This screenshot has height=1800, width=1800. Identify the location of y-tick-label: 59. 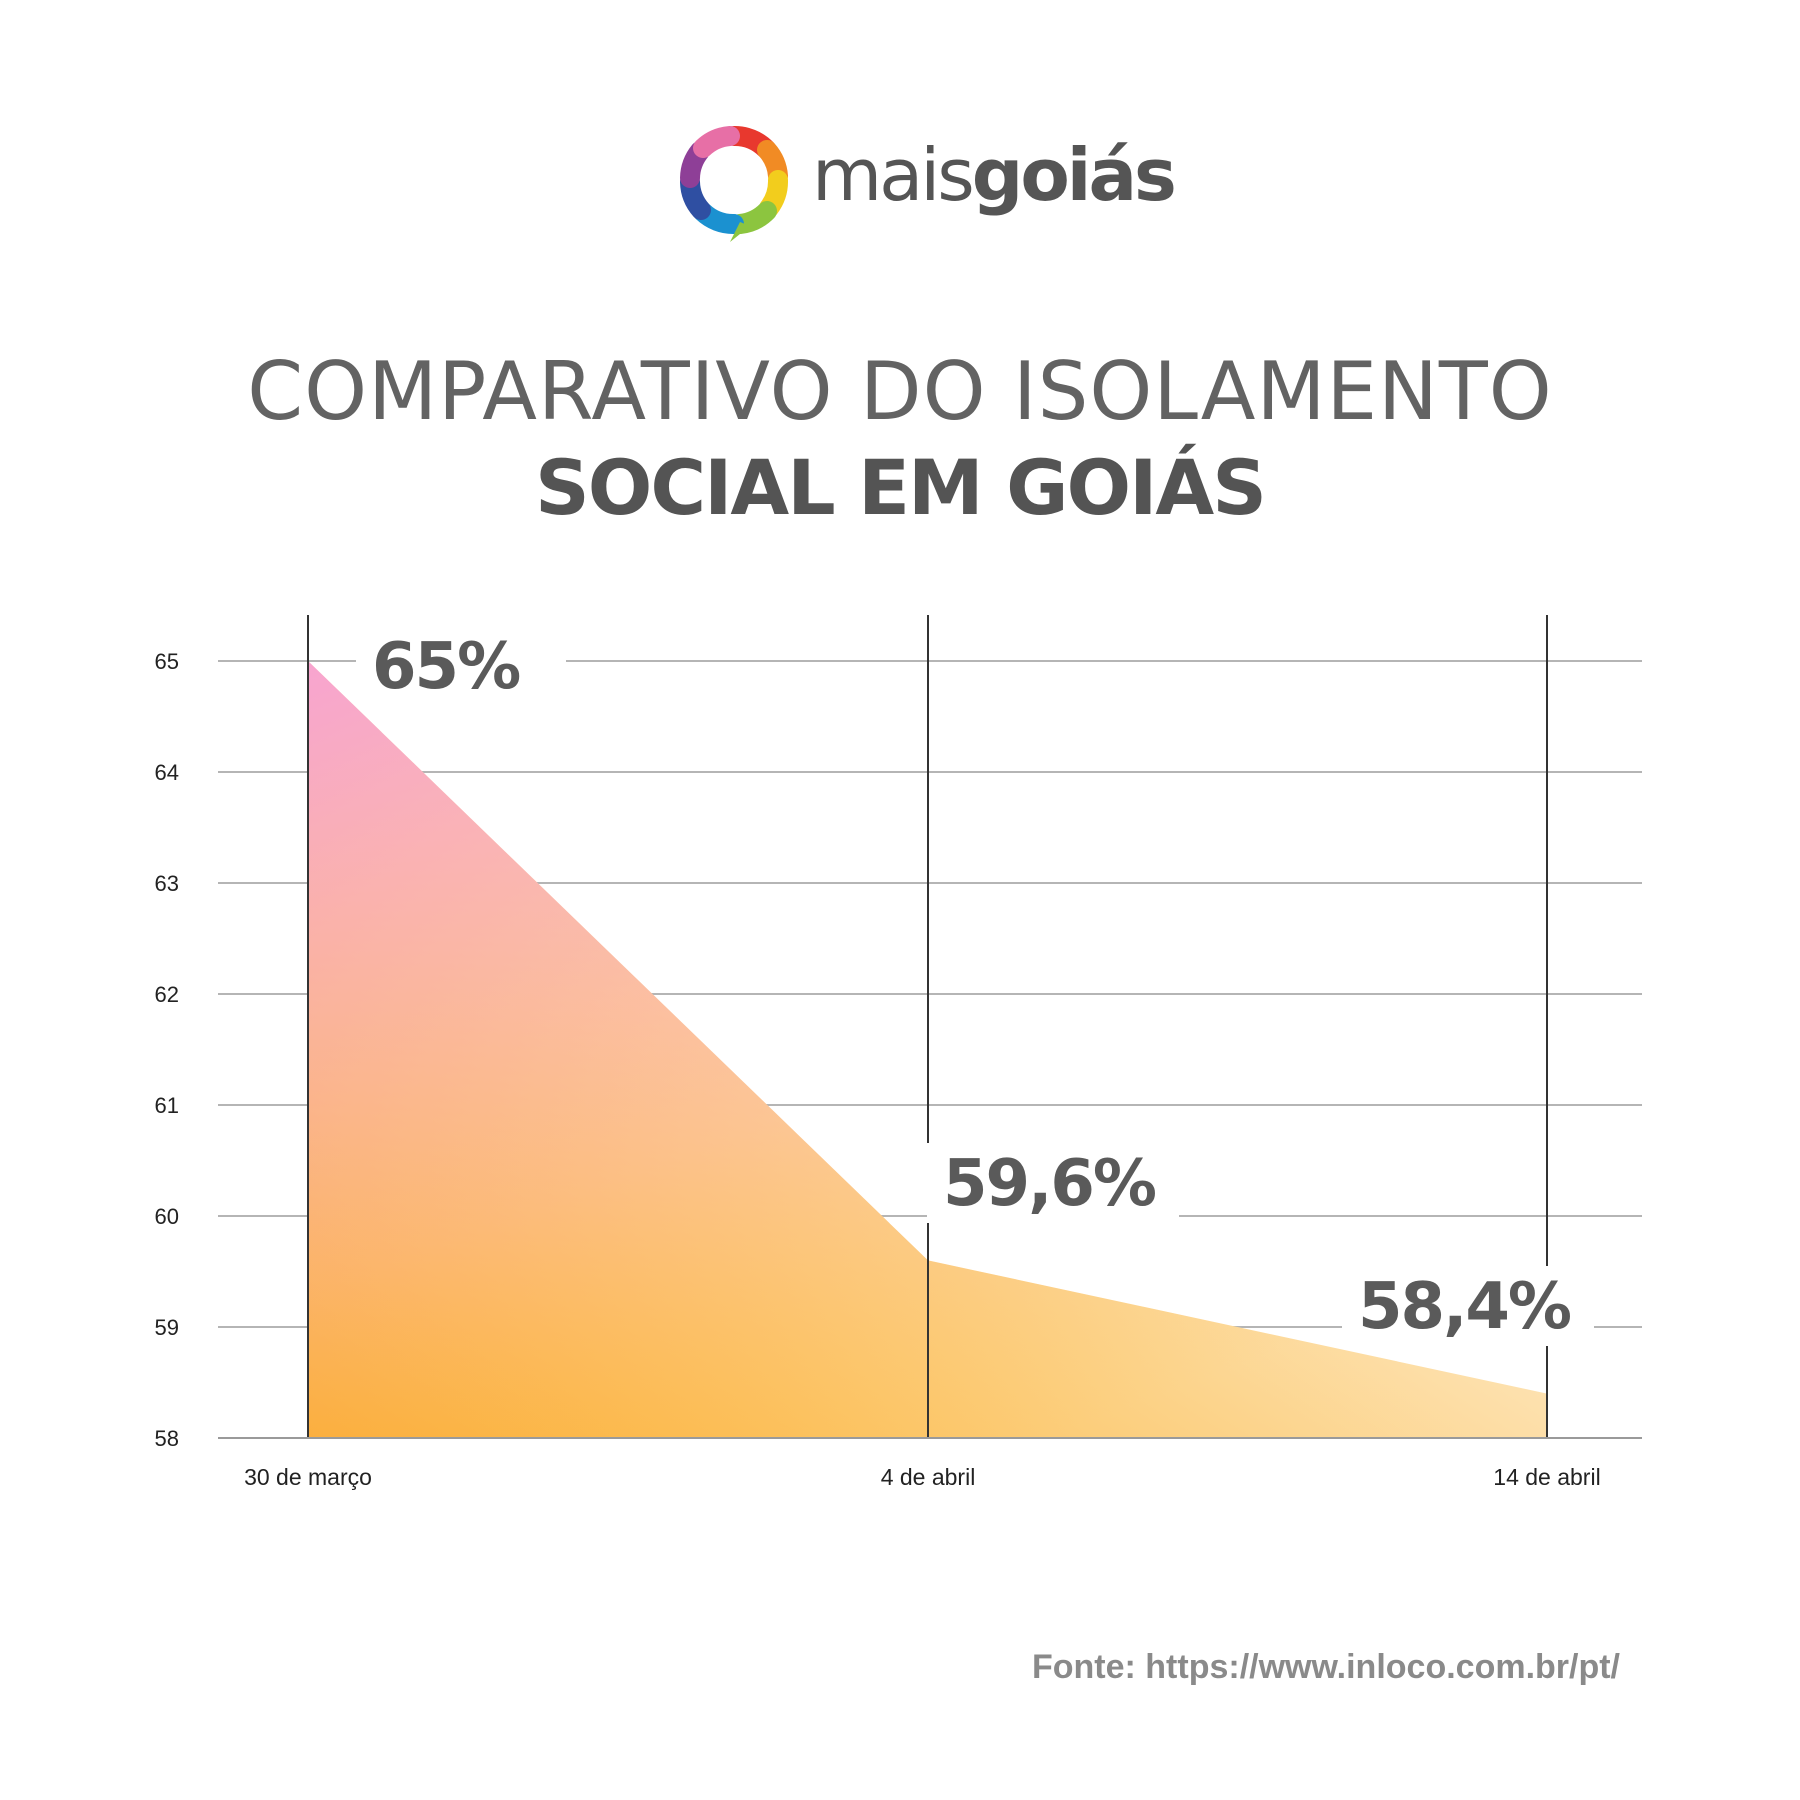
(167, 1327).